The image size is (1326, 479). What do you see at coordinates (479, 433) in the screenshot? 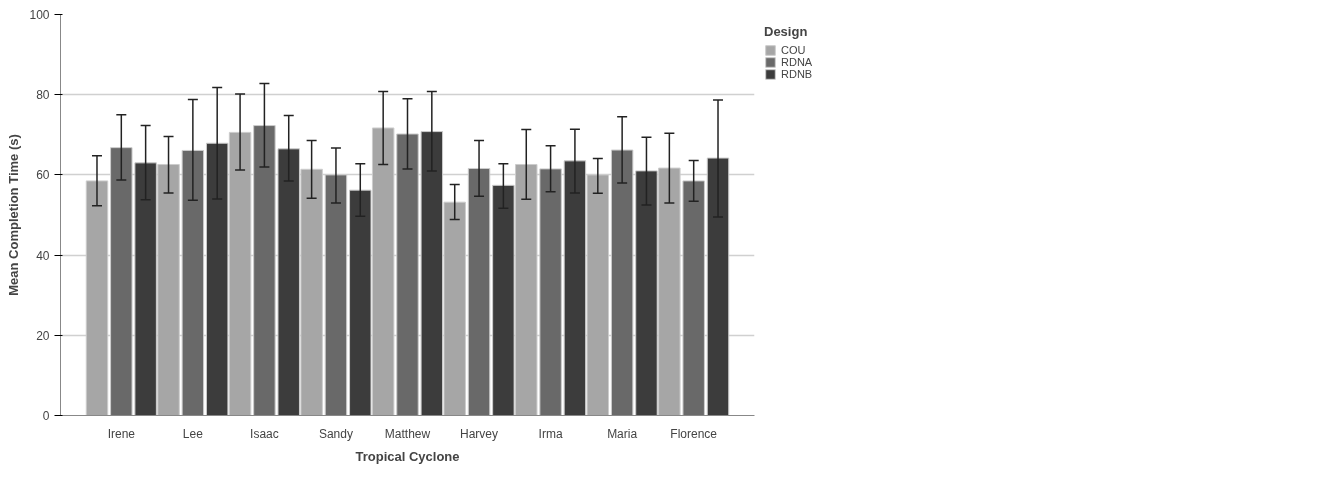
I see `x-tick-label: Harvey` at bounding box center [479, 433].